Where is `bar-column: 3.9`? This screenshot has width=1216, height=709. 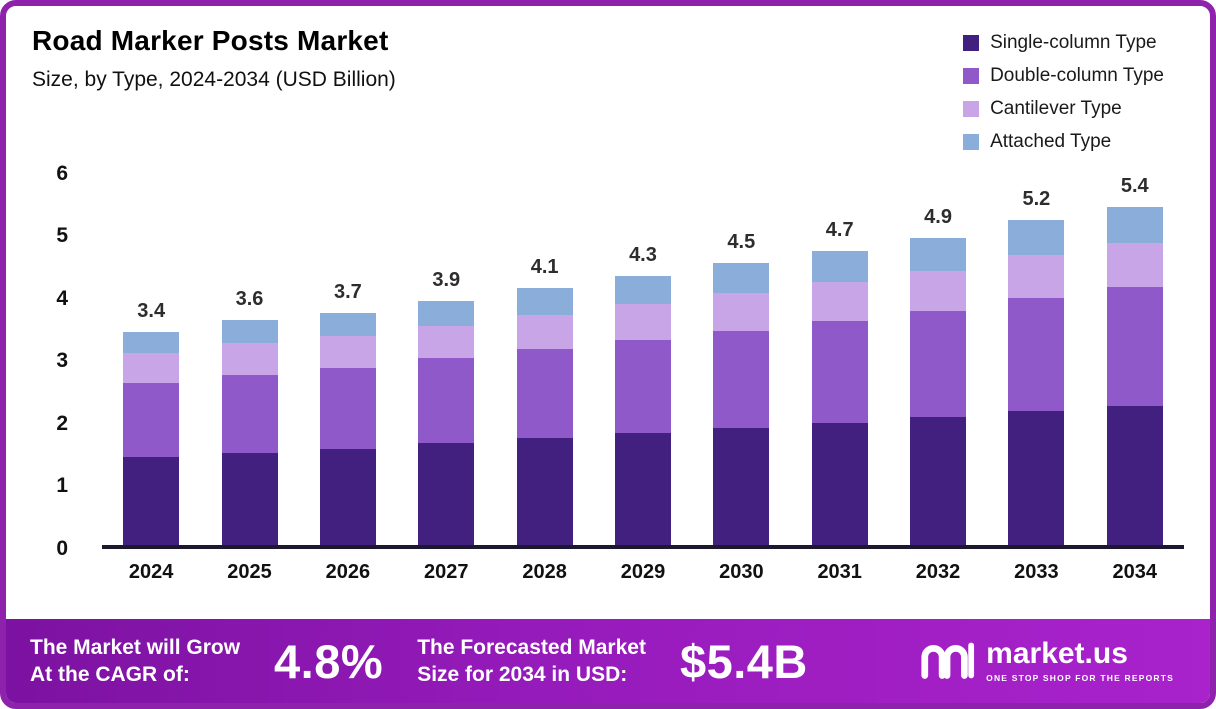 bar-column: 3.9 is located at coordinates (446, 357).